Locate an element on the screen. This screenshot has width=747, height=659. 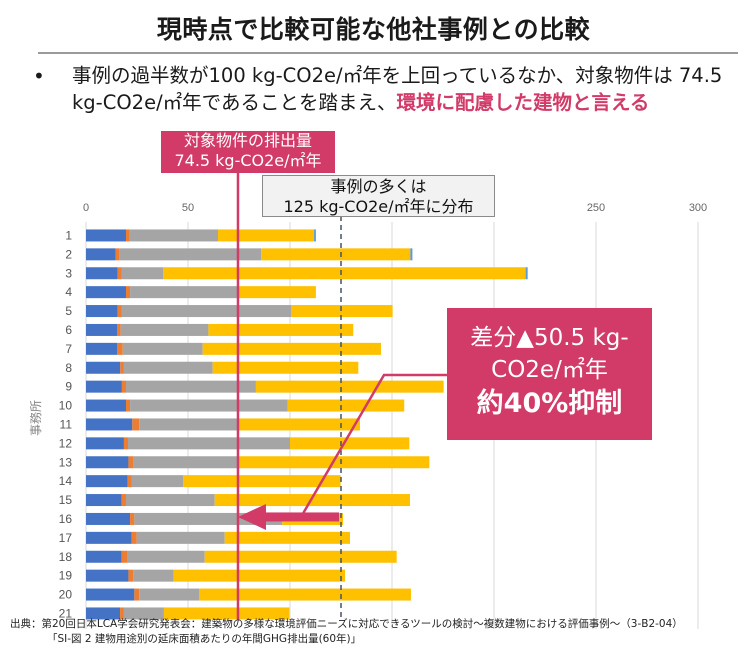
typical-cases-label-line2: 125 kg-CO2e/㎡年に分布 is located at coordinates (378, 206).